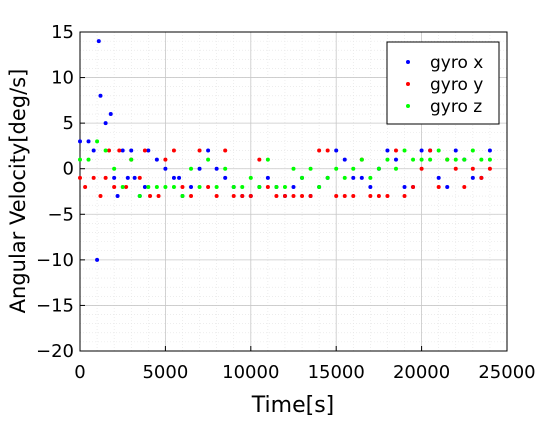 The width and height of the screenshot is (560, 425). Describe the element at coordinates (79, 372) in the screenshot. I see `x-tick-label: 0` at that location.